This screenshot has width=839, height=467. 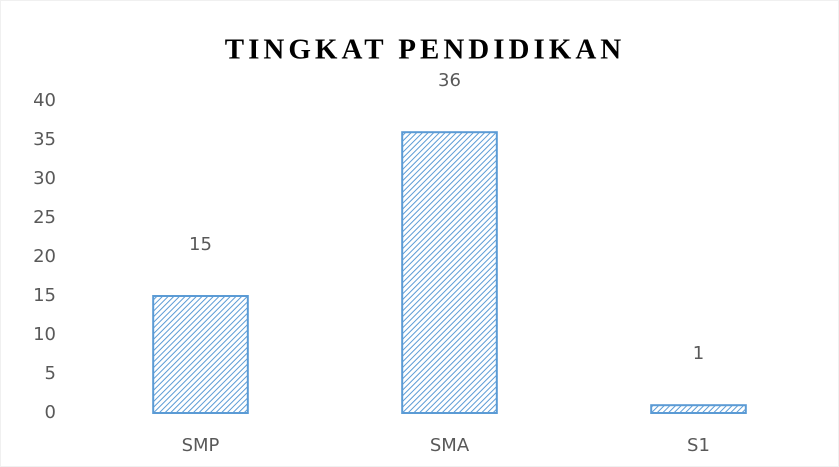 What do you see at coordinates (200, 244) in the screenshot?
I see `data-label: 15` at bounding box center [200, 244].